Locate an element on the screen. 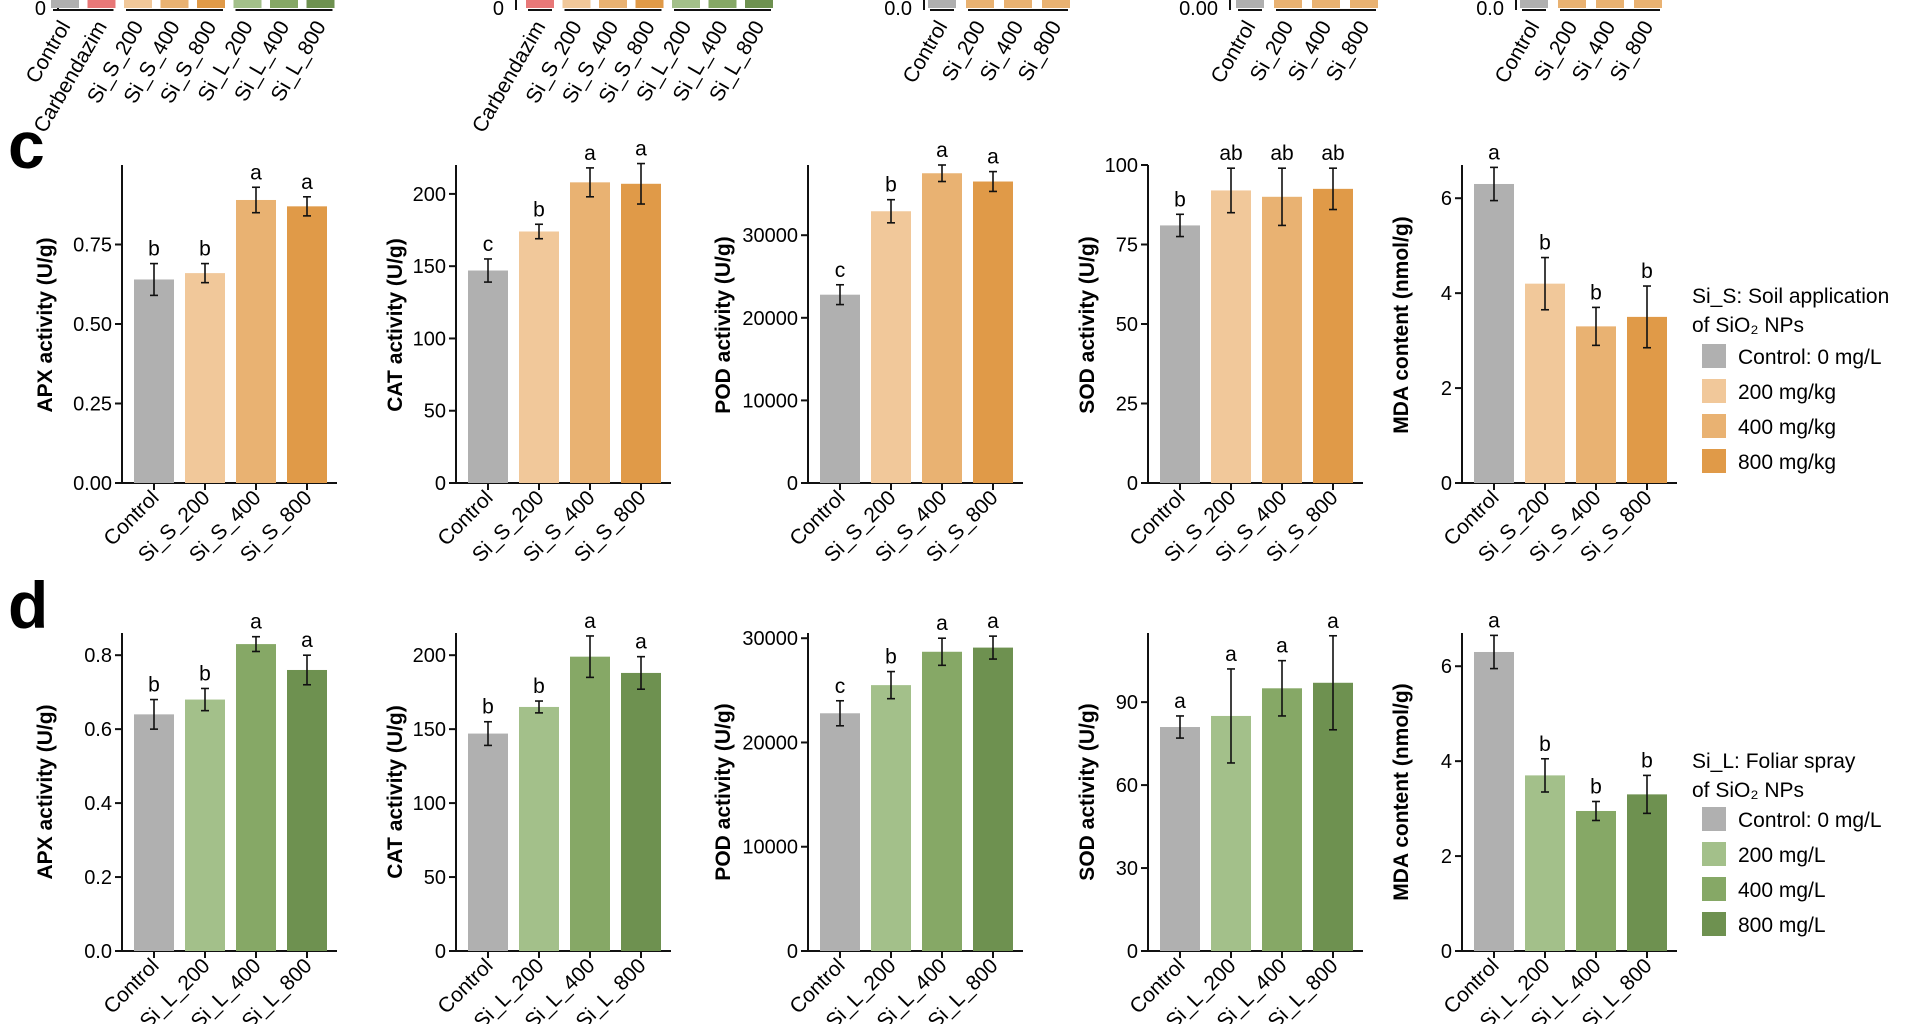  y-tick-label: 0.00 is located at coordinates (92, 484).